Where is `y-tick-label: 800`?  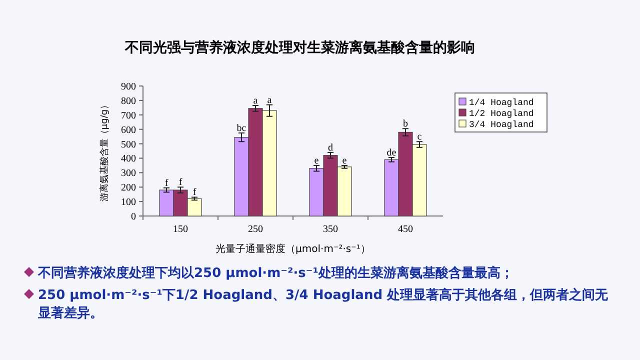 y-tick-label: 800 is located at coordinates (128, 101).